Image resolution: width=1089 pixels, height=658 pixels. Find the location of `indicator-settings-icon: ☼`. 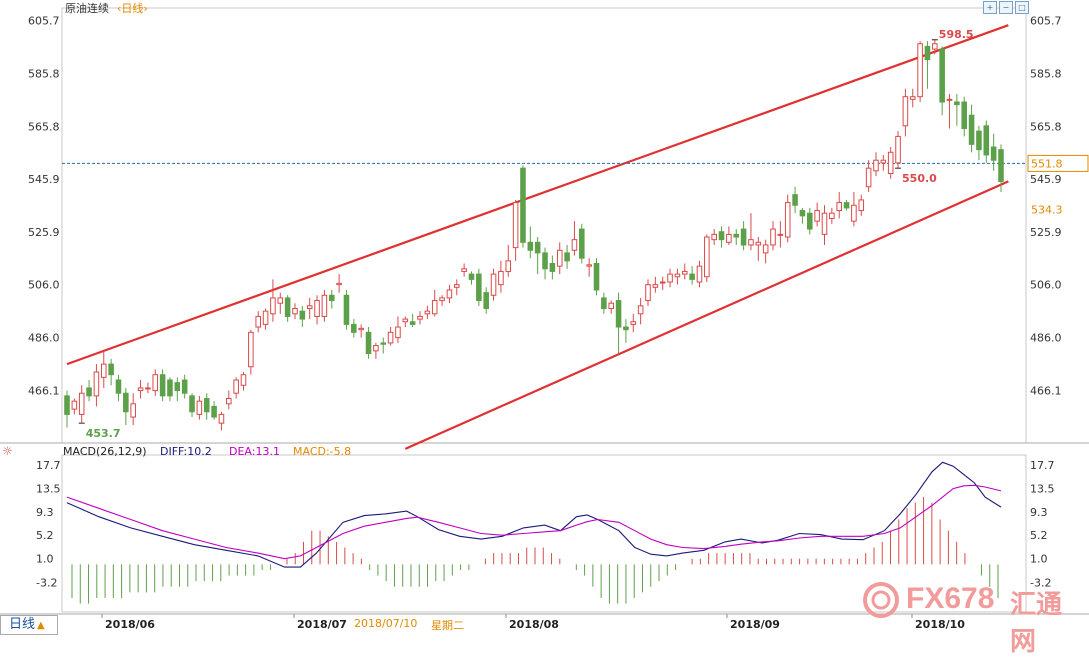

indicator-settings-icon: ☼ is located at coordinates (7, 451).